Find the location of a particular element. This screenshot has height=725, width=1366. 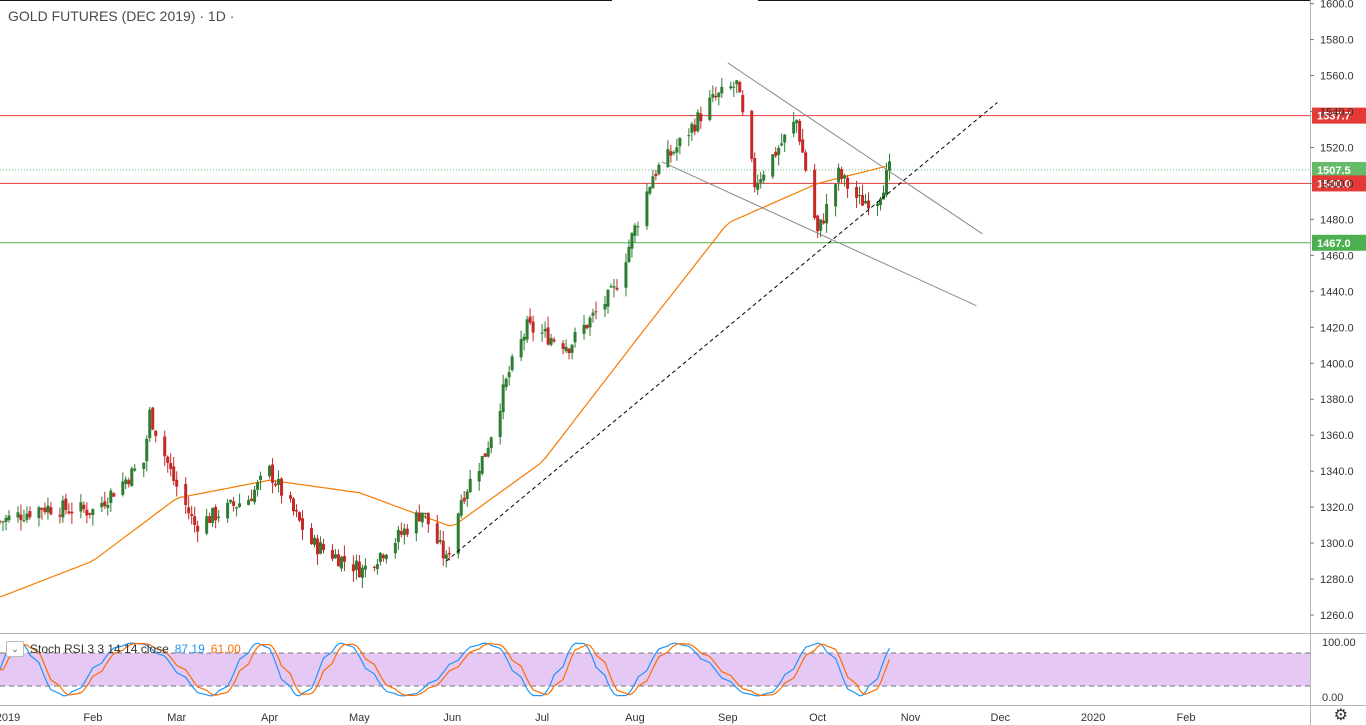

x-tick-label: 2019 is located at coordinates (10, 718).